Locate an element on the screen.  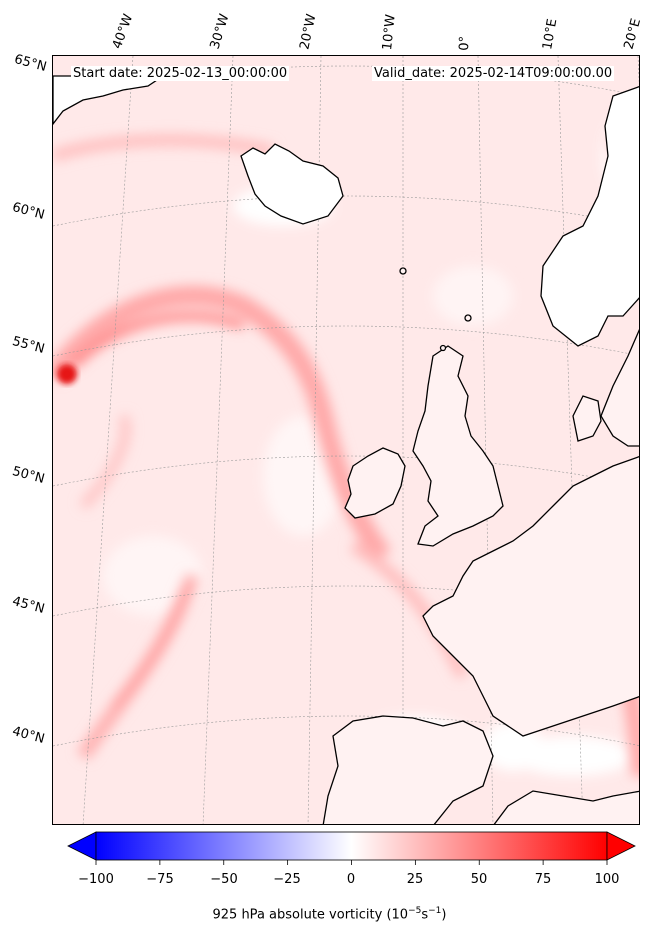
lon-label-40w: 40°W is located at coordinates (123, 31).